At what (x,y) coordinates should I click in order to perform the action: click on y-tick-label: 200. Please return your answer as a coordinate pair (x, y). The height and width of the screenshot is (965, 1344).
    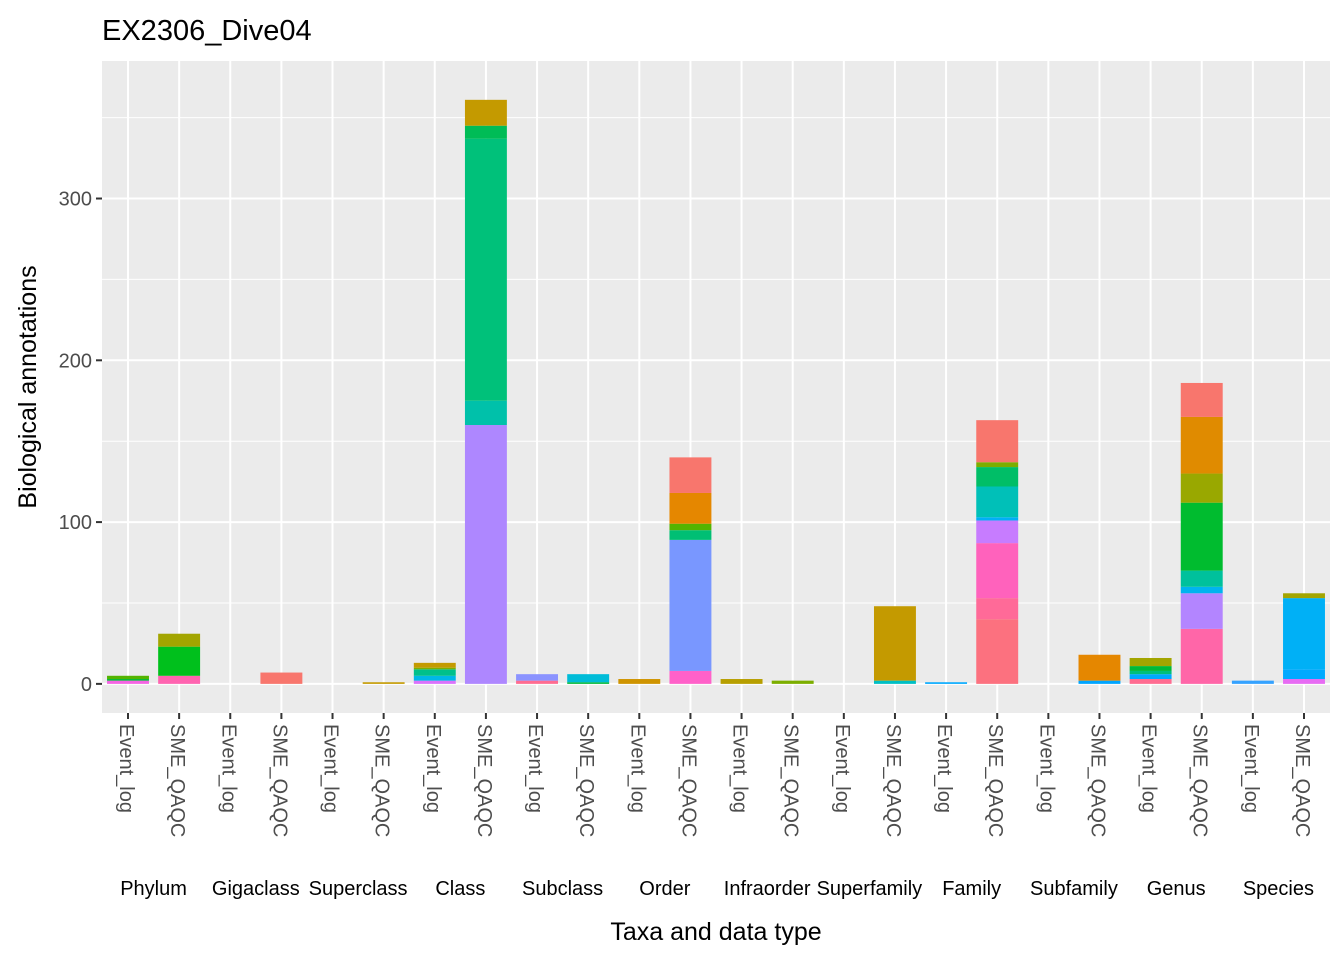
    Looking at the image, I should click on (75, 361).